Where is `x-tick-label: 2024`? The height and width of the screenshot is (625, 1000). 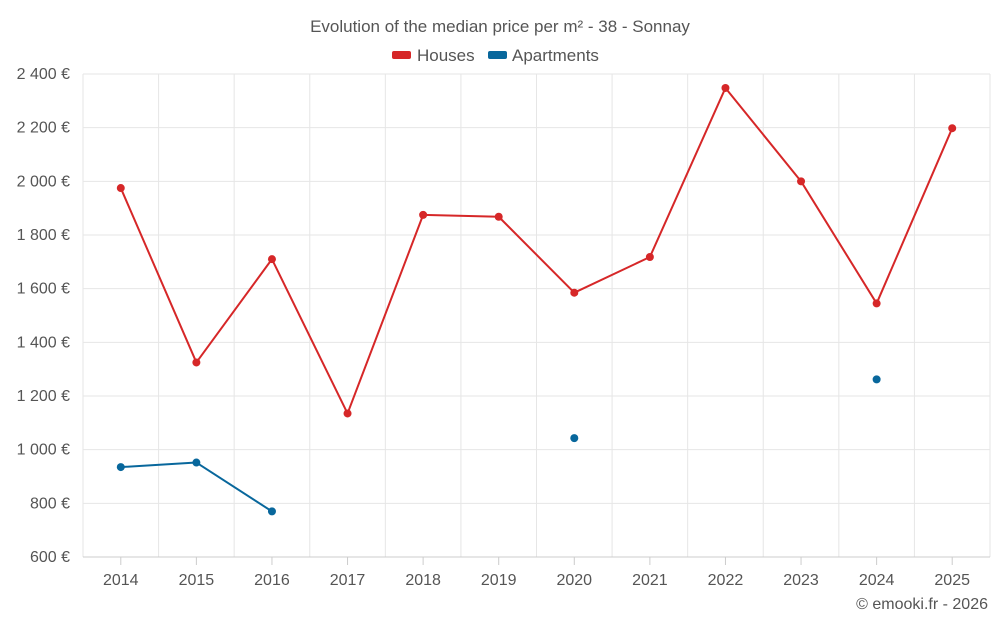
x-tick-label: 2024 is located at coordinates (877, 580).